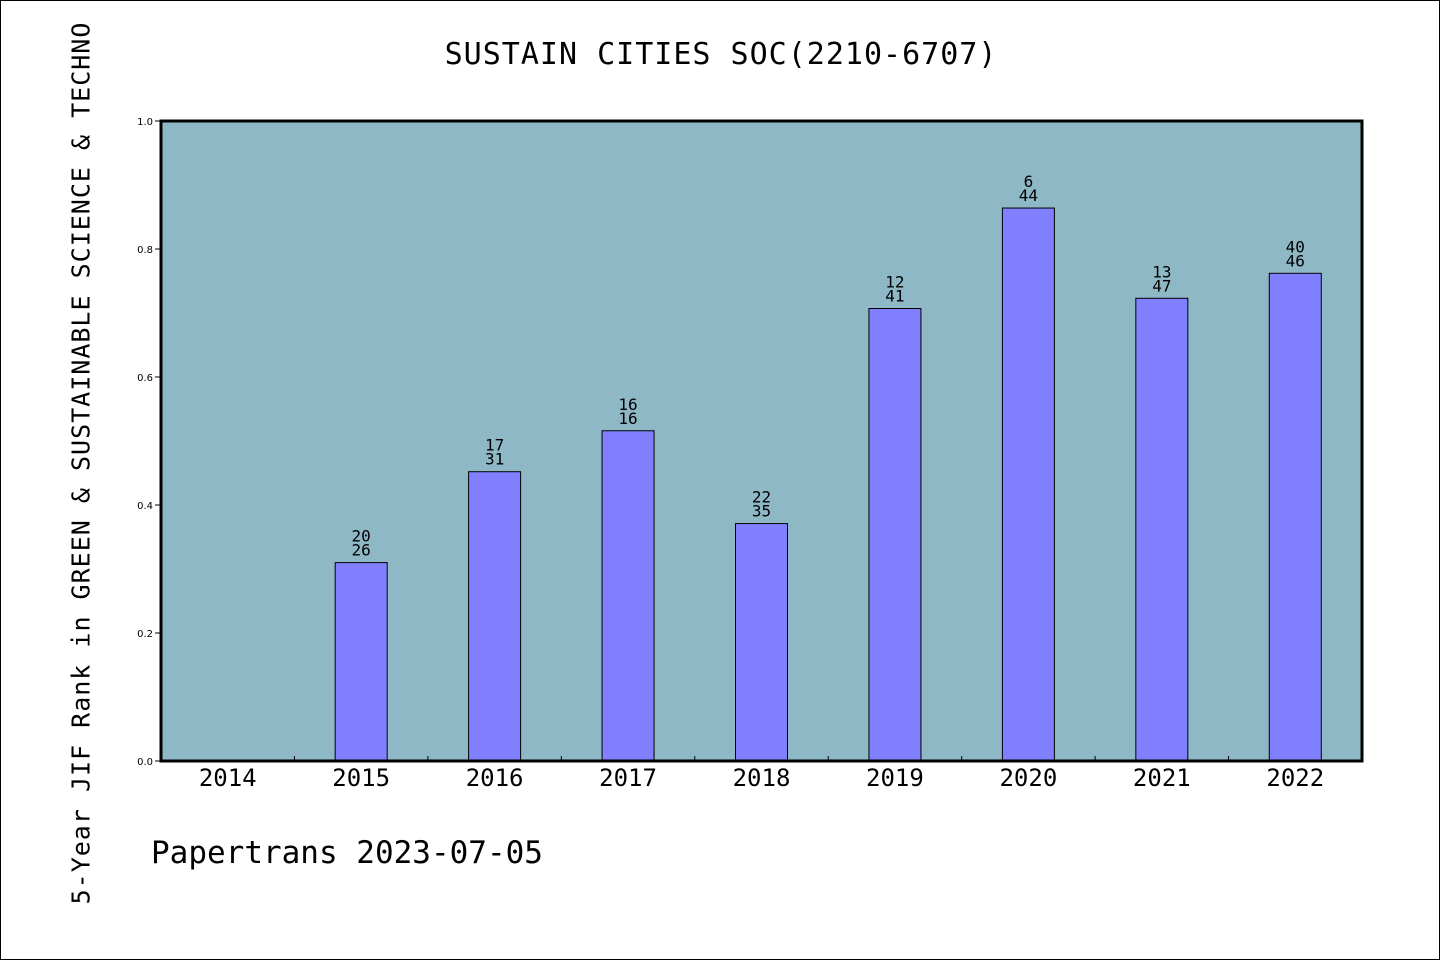 This screenshot has height=961, width=1440. What do you see at coordinates (145, 378) in the screenshot?
I see `y-tick-label: 0.6` at bounding box center [145, 378].